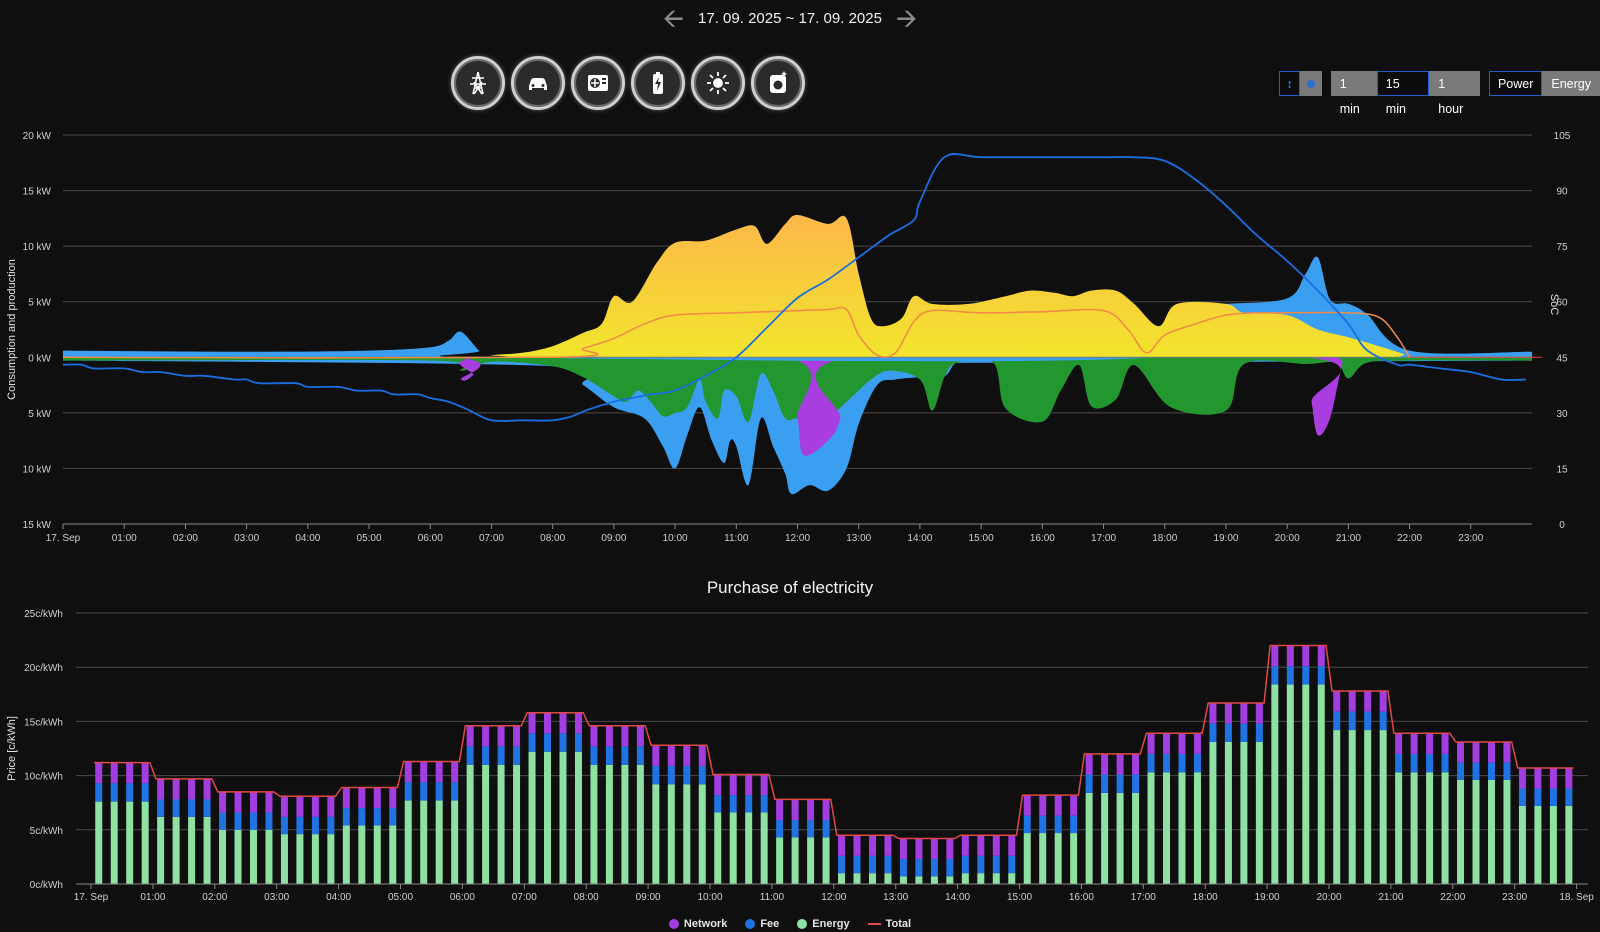  Describe the element at coordinates (673, 924) in the screenshot. I see `legend-swatch-network` at that location.